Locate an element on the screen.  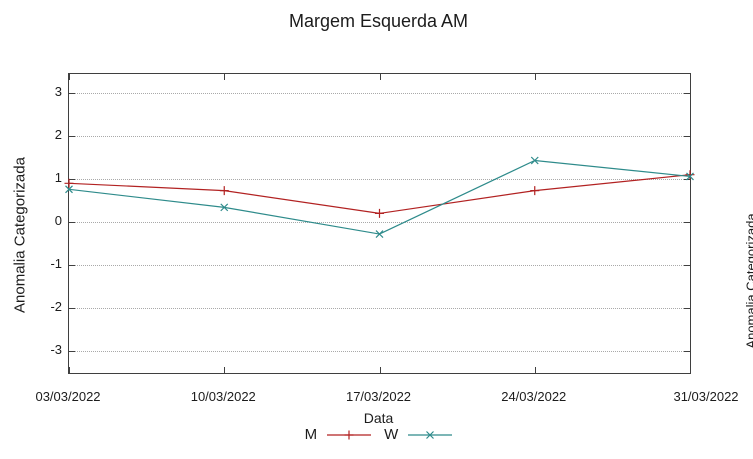
legend-item-M: M is located at coordinates (338, 434).